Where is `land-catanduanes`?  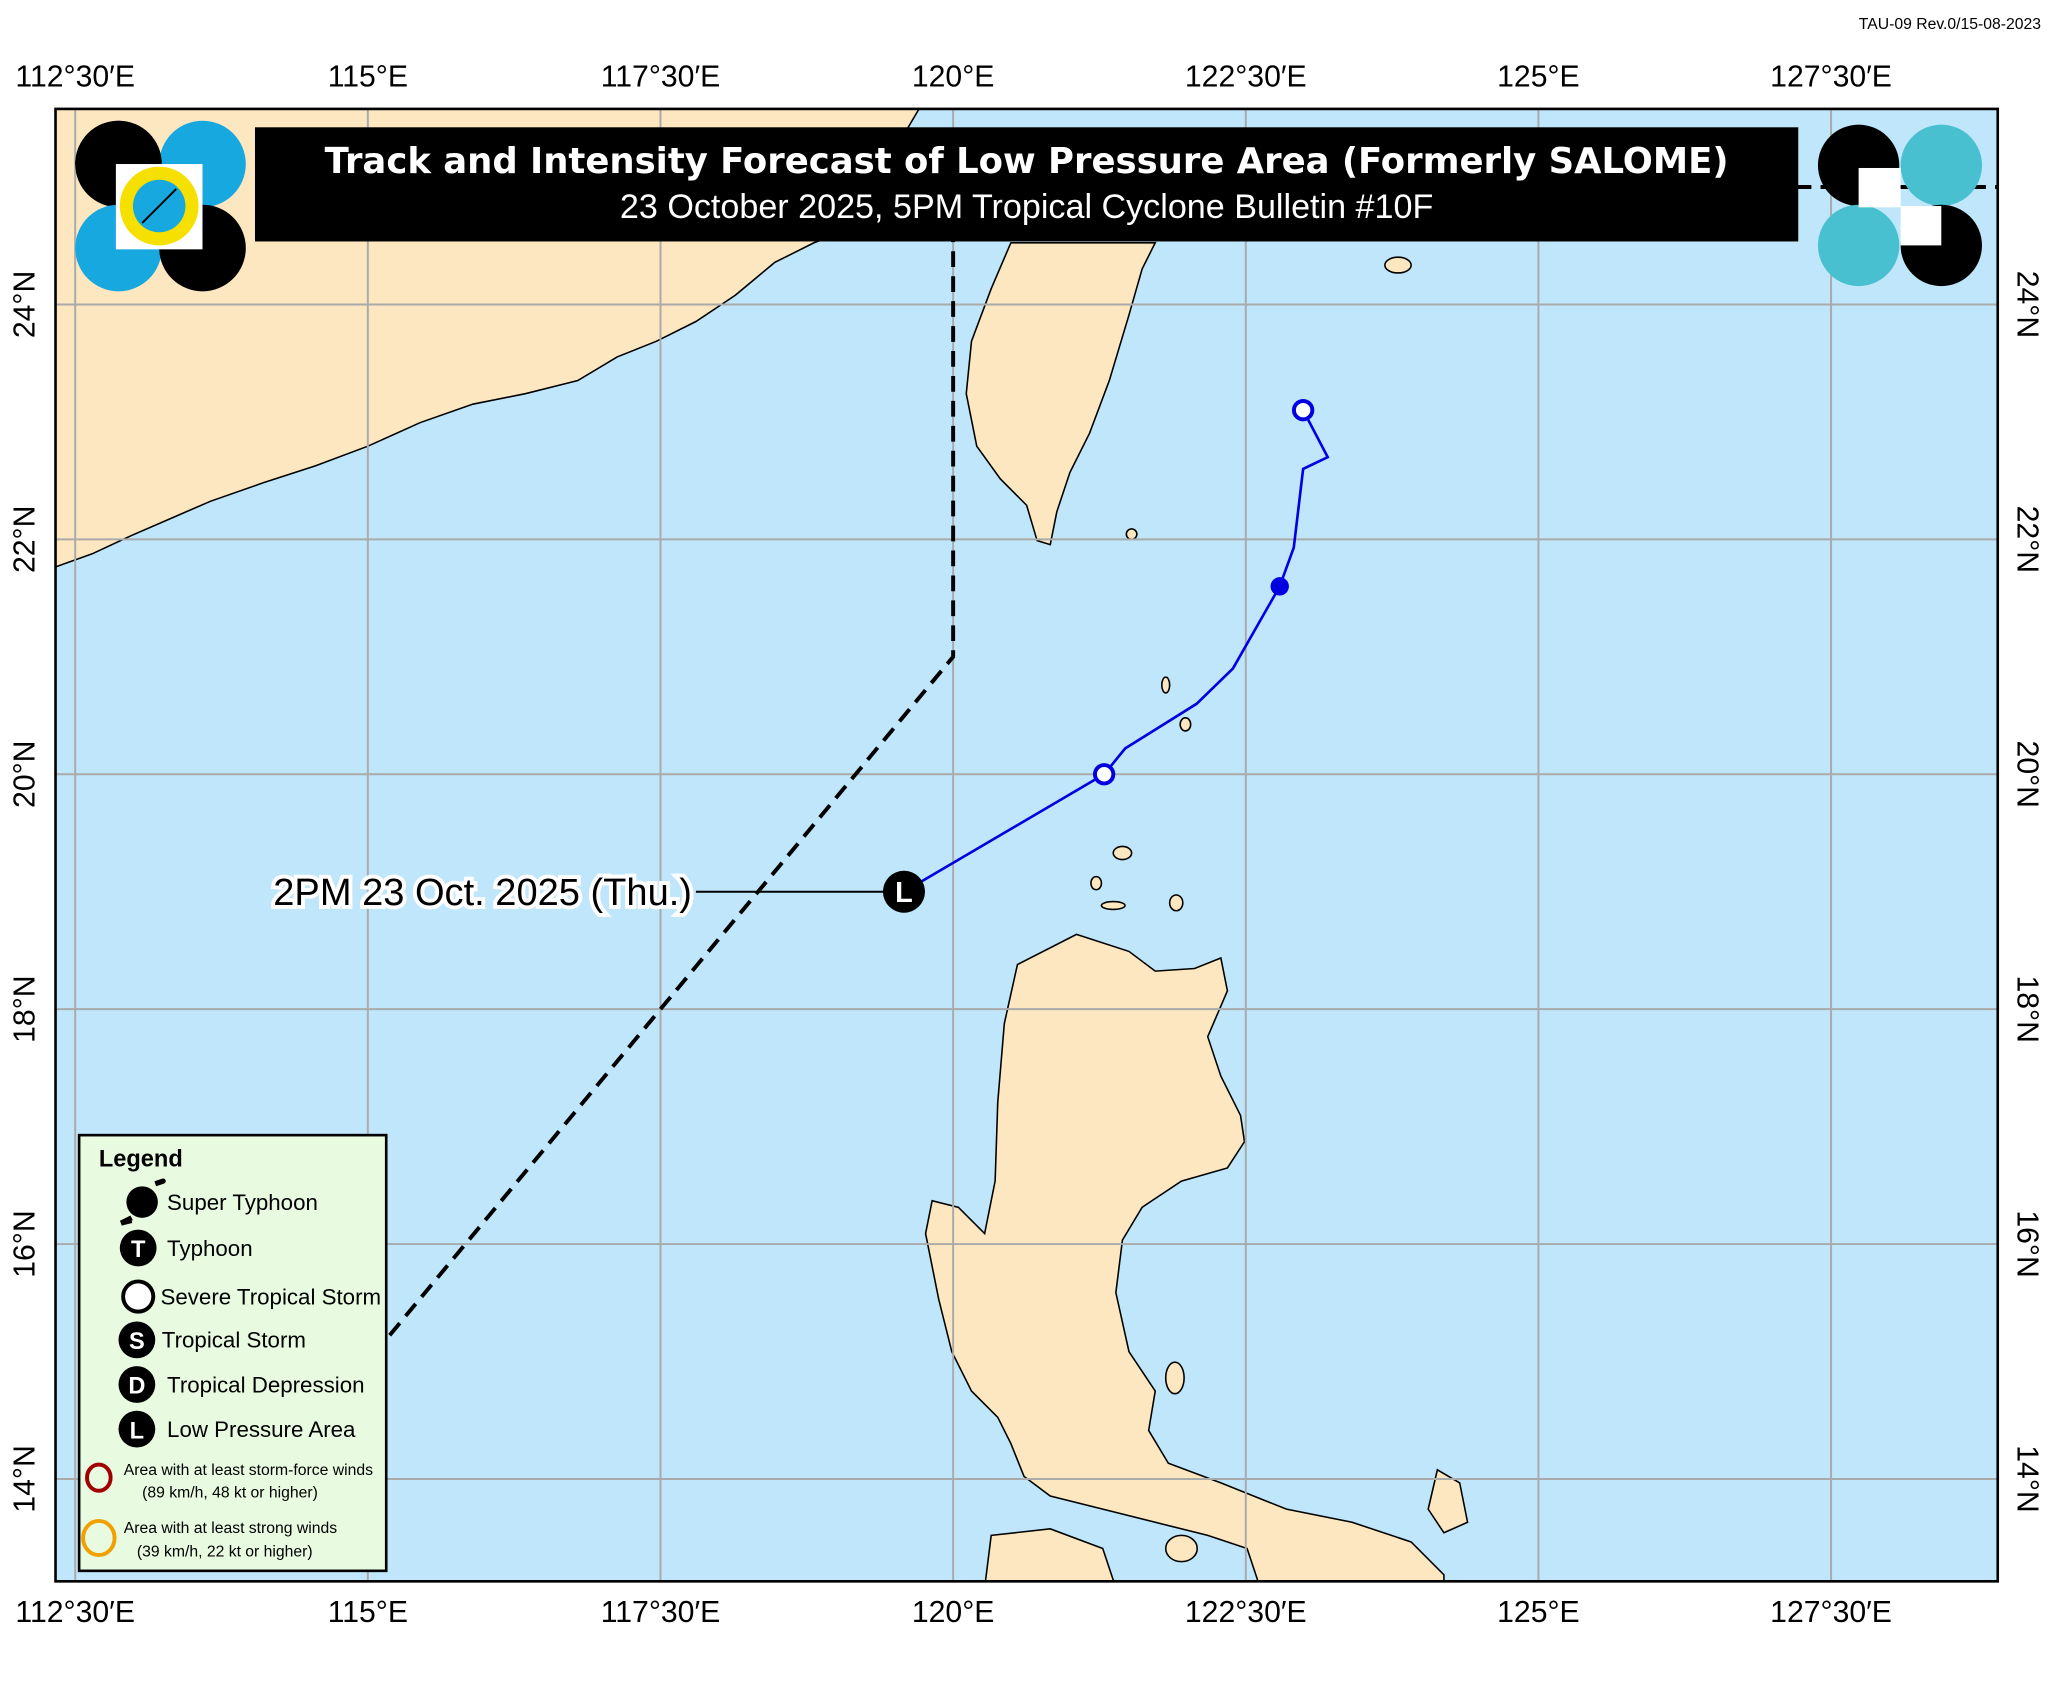
land-catanduanes is located at coordinates (1448, 1501).